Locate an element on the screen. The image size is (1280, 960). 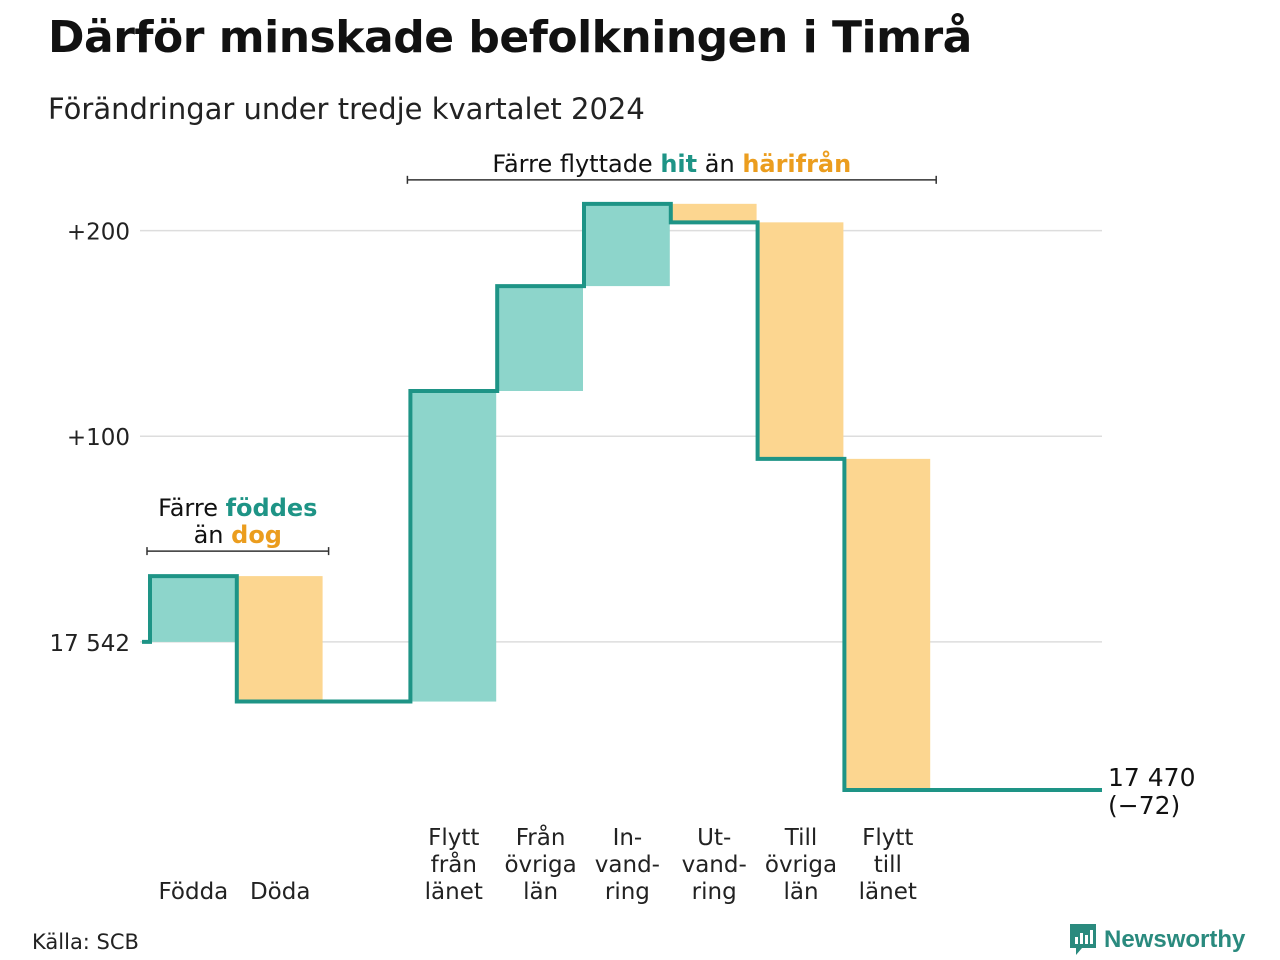
x-axis-label: Ut- is located at coordinates (714, 838).